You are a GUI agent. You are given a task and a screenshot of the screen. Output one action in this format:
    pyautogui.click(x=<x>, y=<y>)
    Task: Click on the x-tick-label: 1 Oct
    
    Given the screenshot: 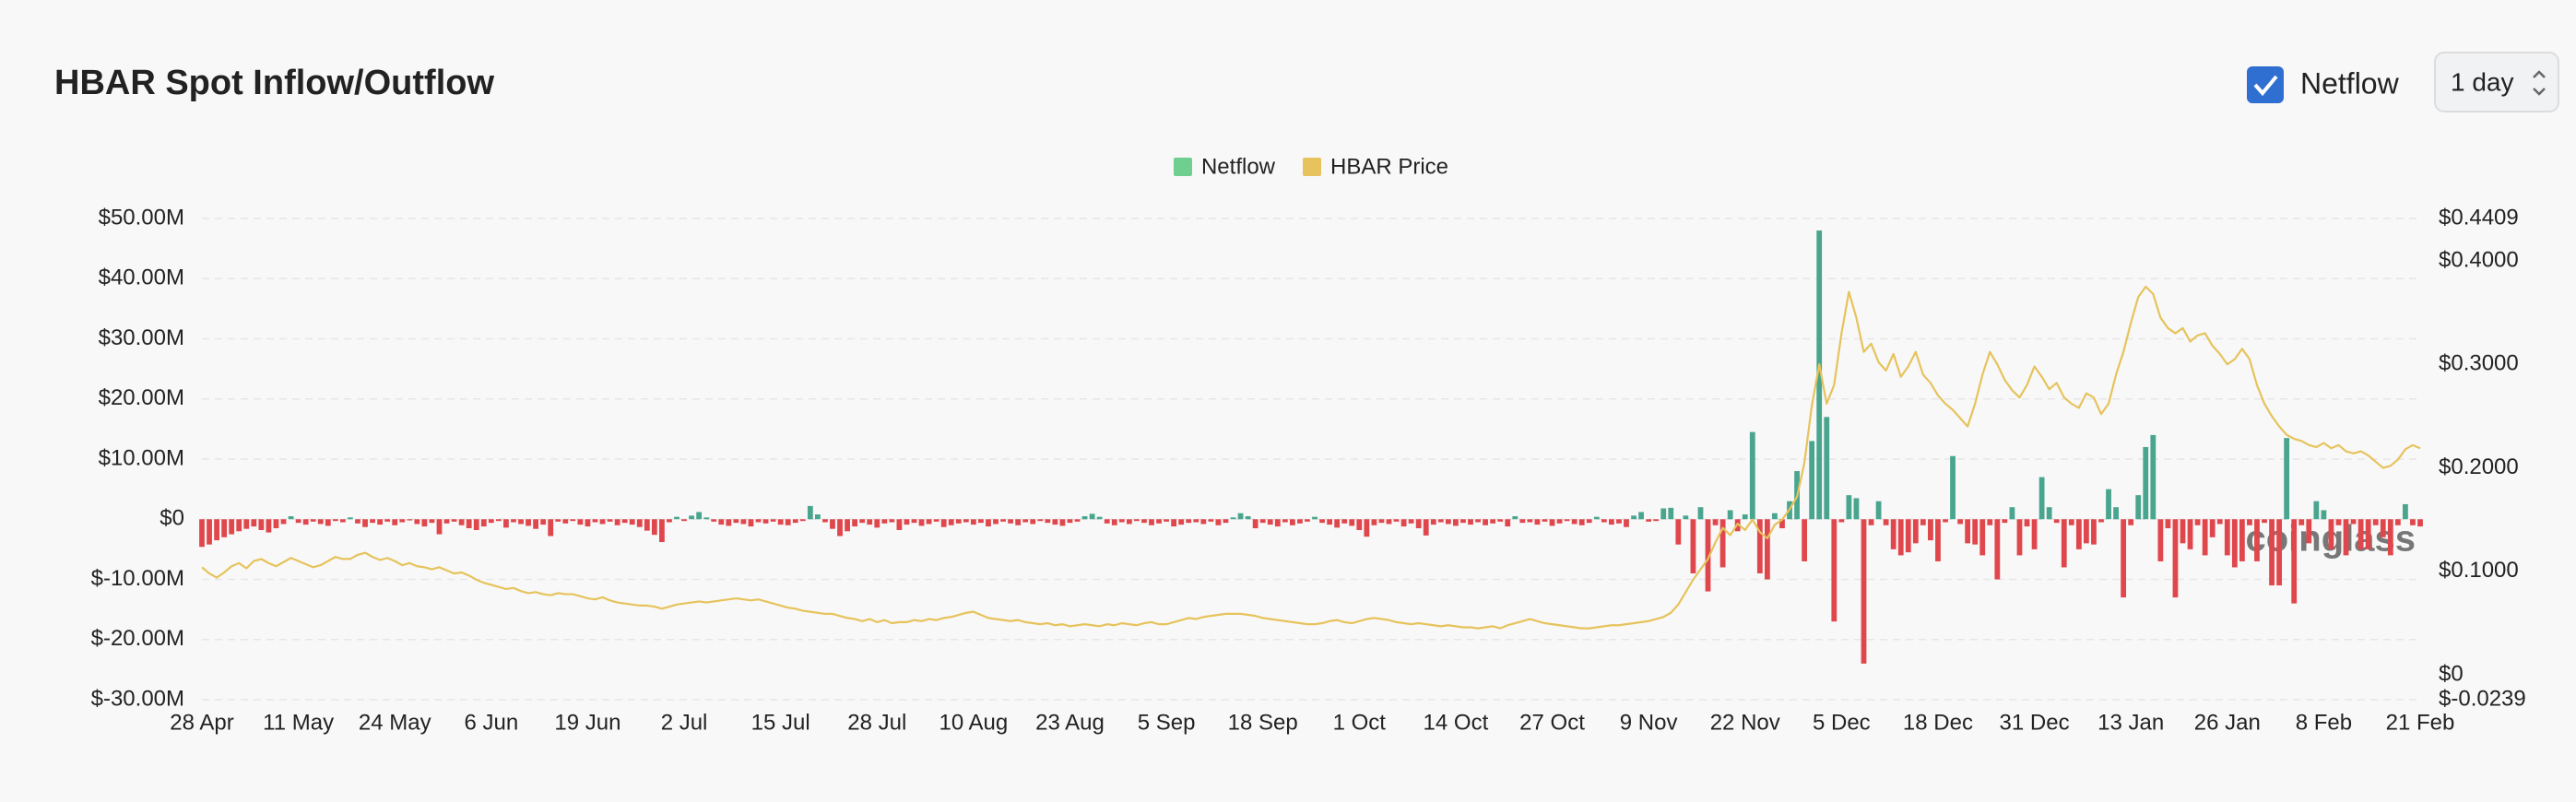 What is the action you would take?
    pyautogui.click(x=1360, y=722)
    